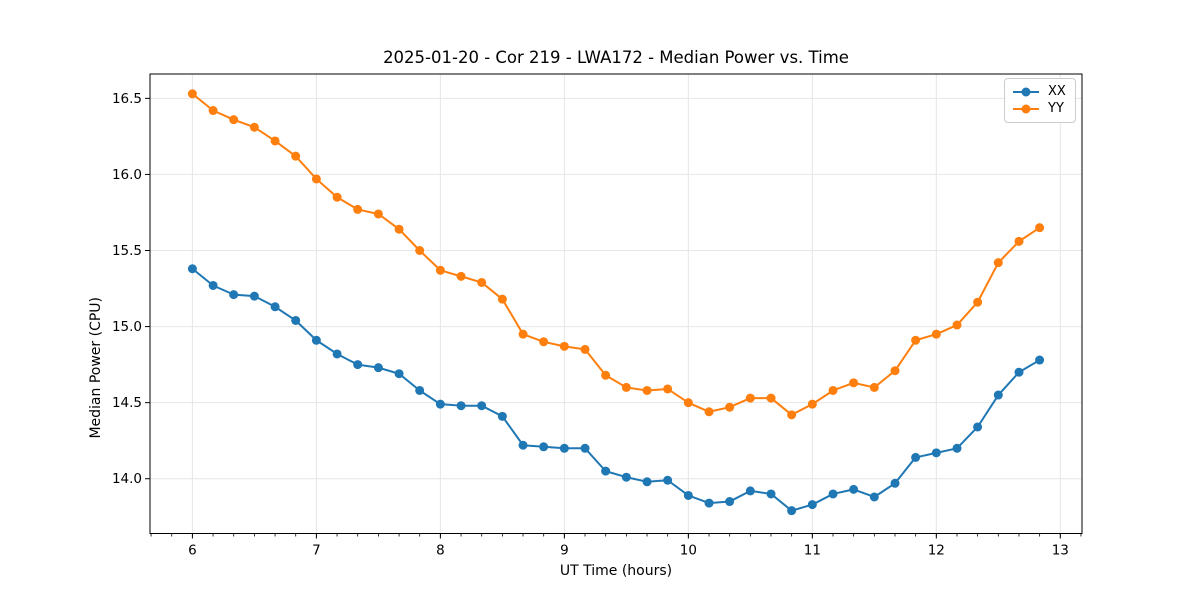 The image size is (1200, 600). Describe the element at coordinates (812, 551) in the screenshot. I see `x-tick-label: 11` at that location.